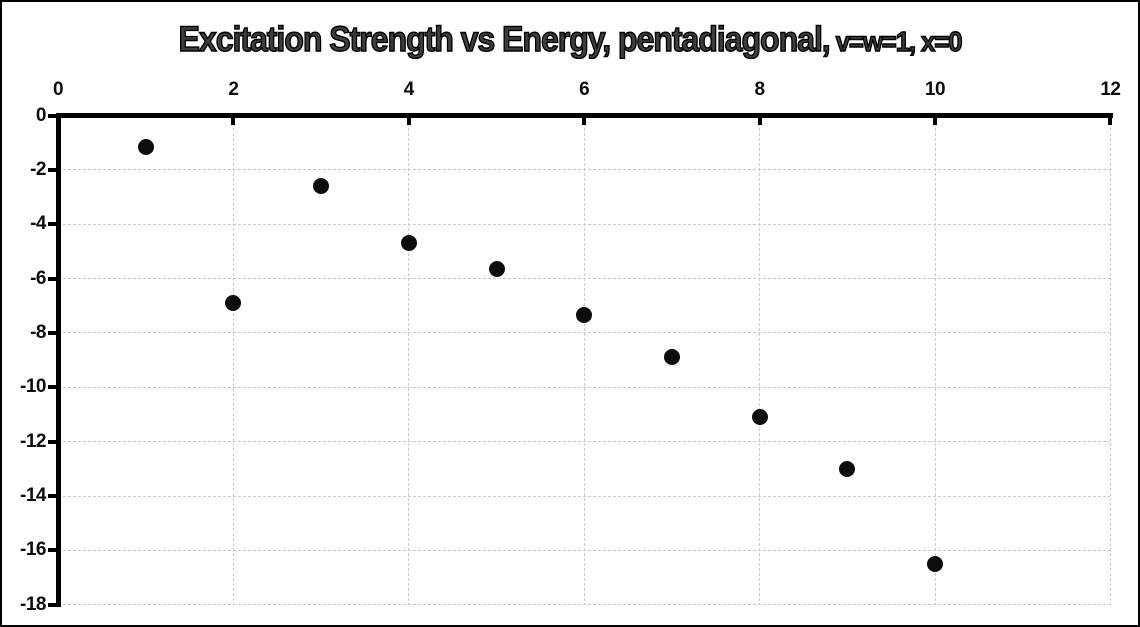 The width and height of the screenshot is (1140, 627). What do you see at coordinates (33, 604) in the screenshot?
I see `y-tick-label: -18` at bounding box center [33, 604].